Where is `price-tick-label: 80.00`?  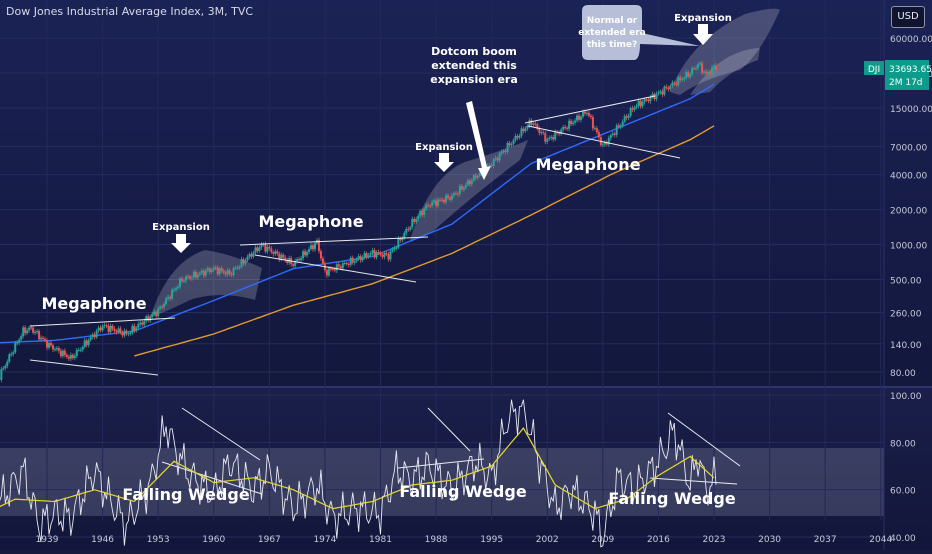
price-tick-label: 80.00 is located at coordinates (903, 374).